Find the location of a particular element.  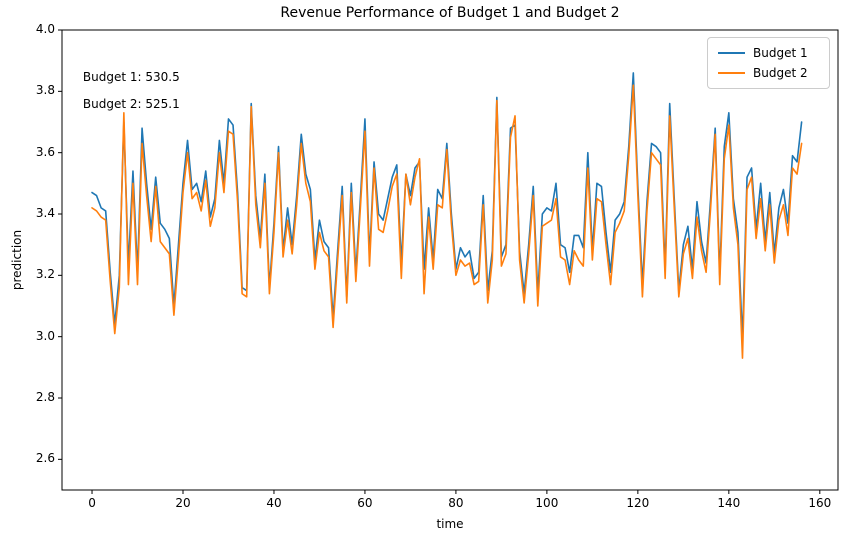

annotation: Budget 1: 530.5 is located at coordinates (131, 76).